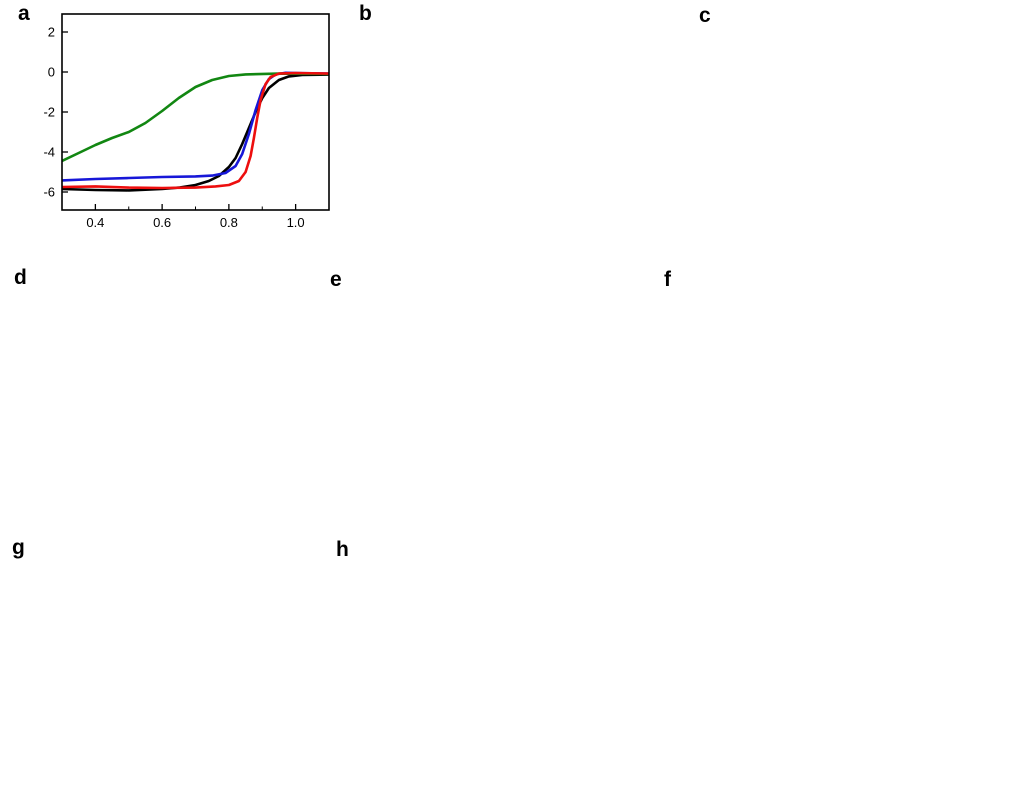 This screenshot has height=808, width=1019. I want to click on svg-text: -6, so click(49, 192).